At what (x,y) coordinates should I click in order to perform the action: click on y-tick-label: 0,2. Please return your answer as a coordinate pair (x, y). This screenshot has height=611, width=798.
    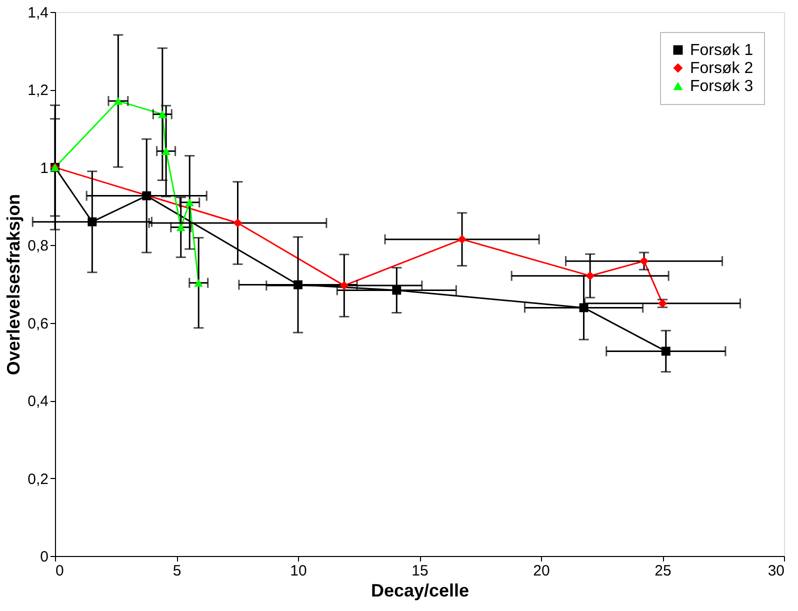
    Looking at the image, I should click on (38, 479).